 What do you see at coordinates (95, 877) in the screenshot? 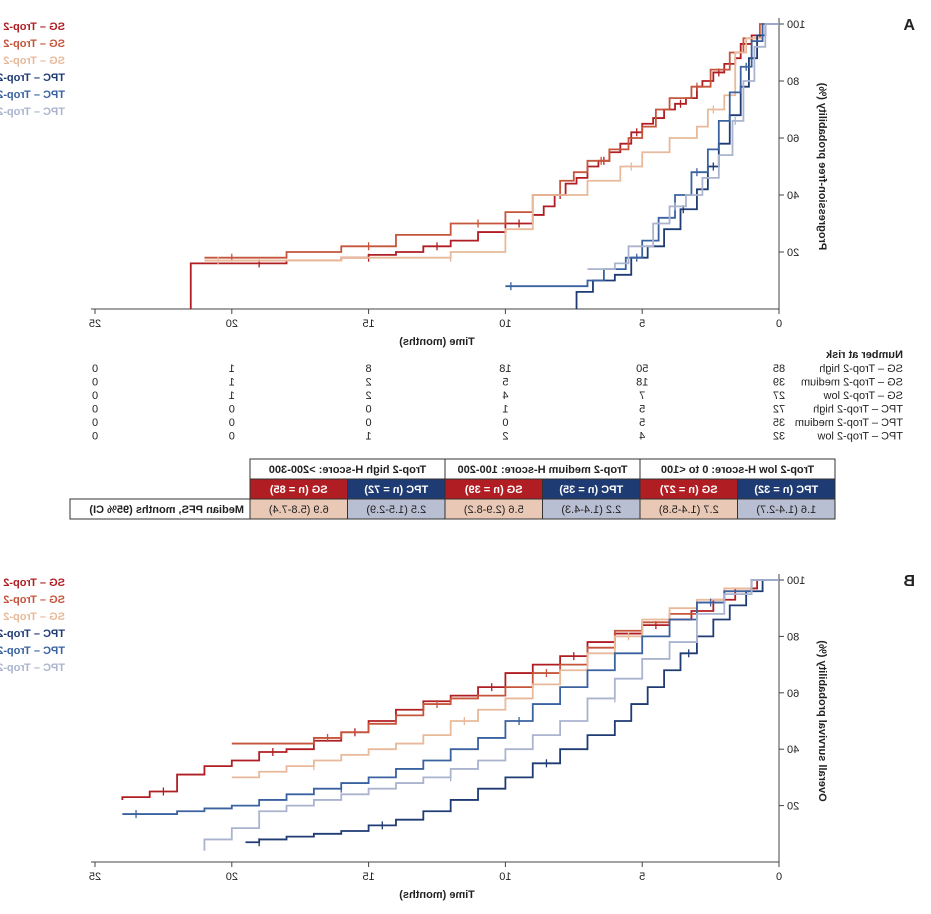
I see `panel-b-x-tick-label: 25` at bounding box center [95, 877].